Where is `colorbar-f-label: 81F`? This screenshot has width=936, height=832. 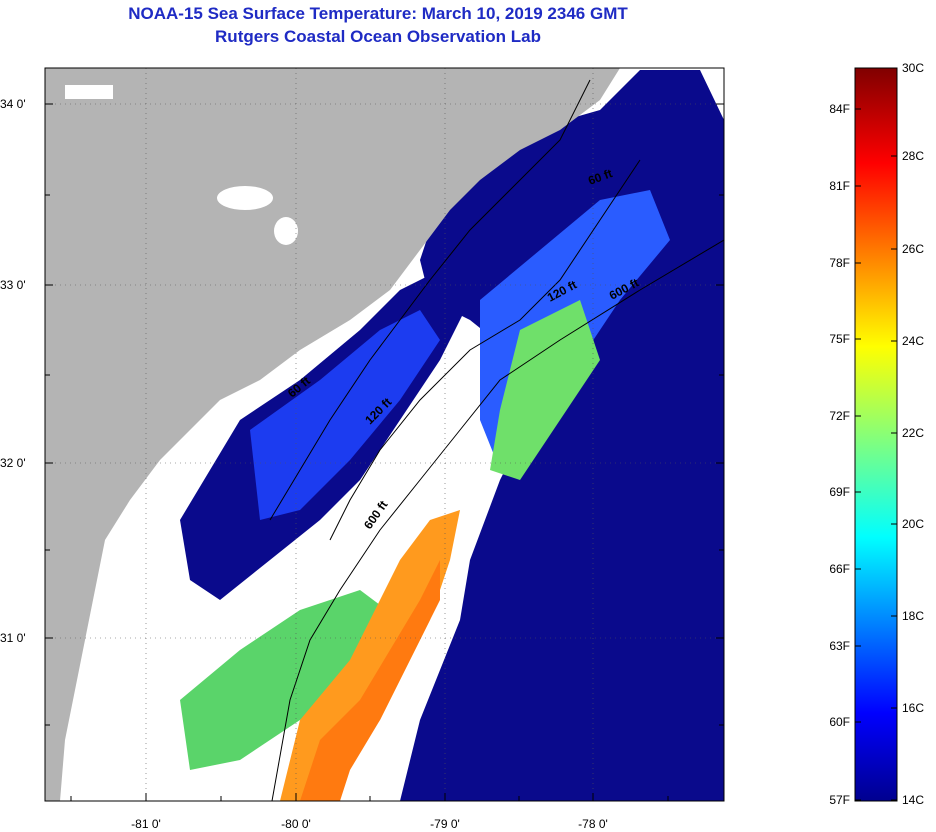
colorbar-f-label: 81F is located at coordinates (839, 186).